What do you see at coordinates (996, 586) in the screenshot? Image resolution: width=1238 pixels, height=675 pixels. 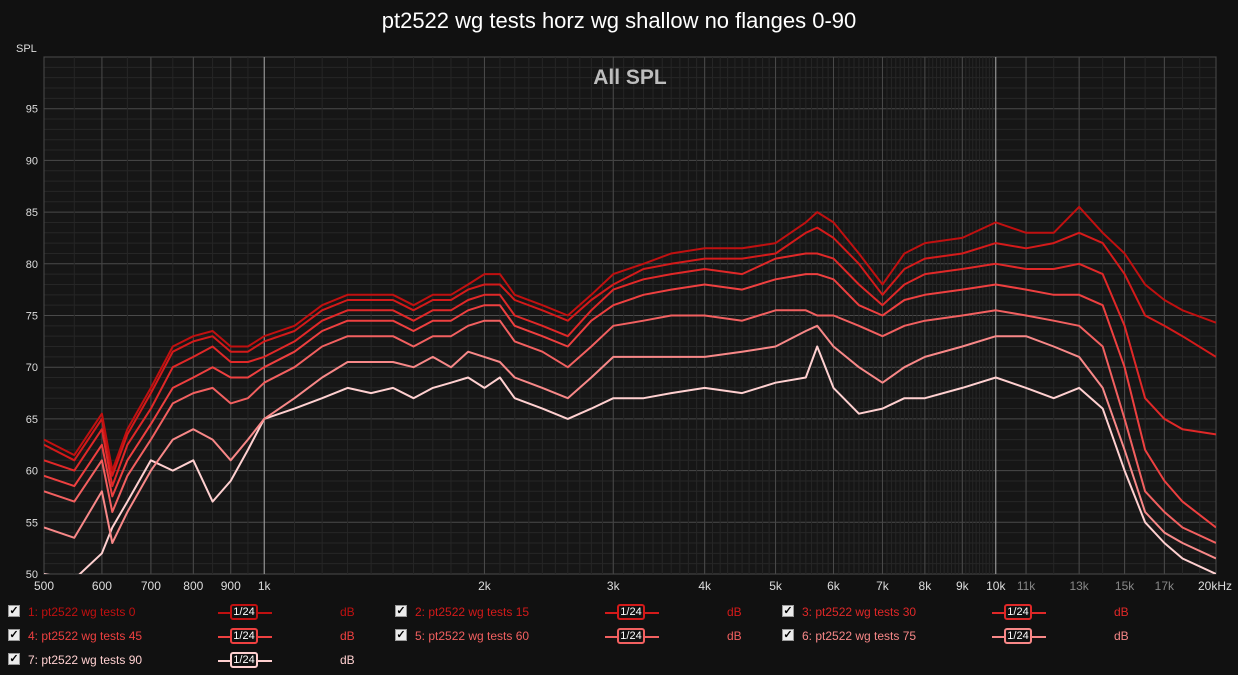 I see `x-tick-label: 10k` at bounding box center [996, 586].